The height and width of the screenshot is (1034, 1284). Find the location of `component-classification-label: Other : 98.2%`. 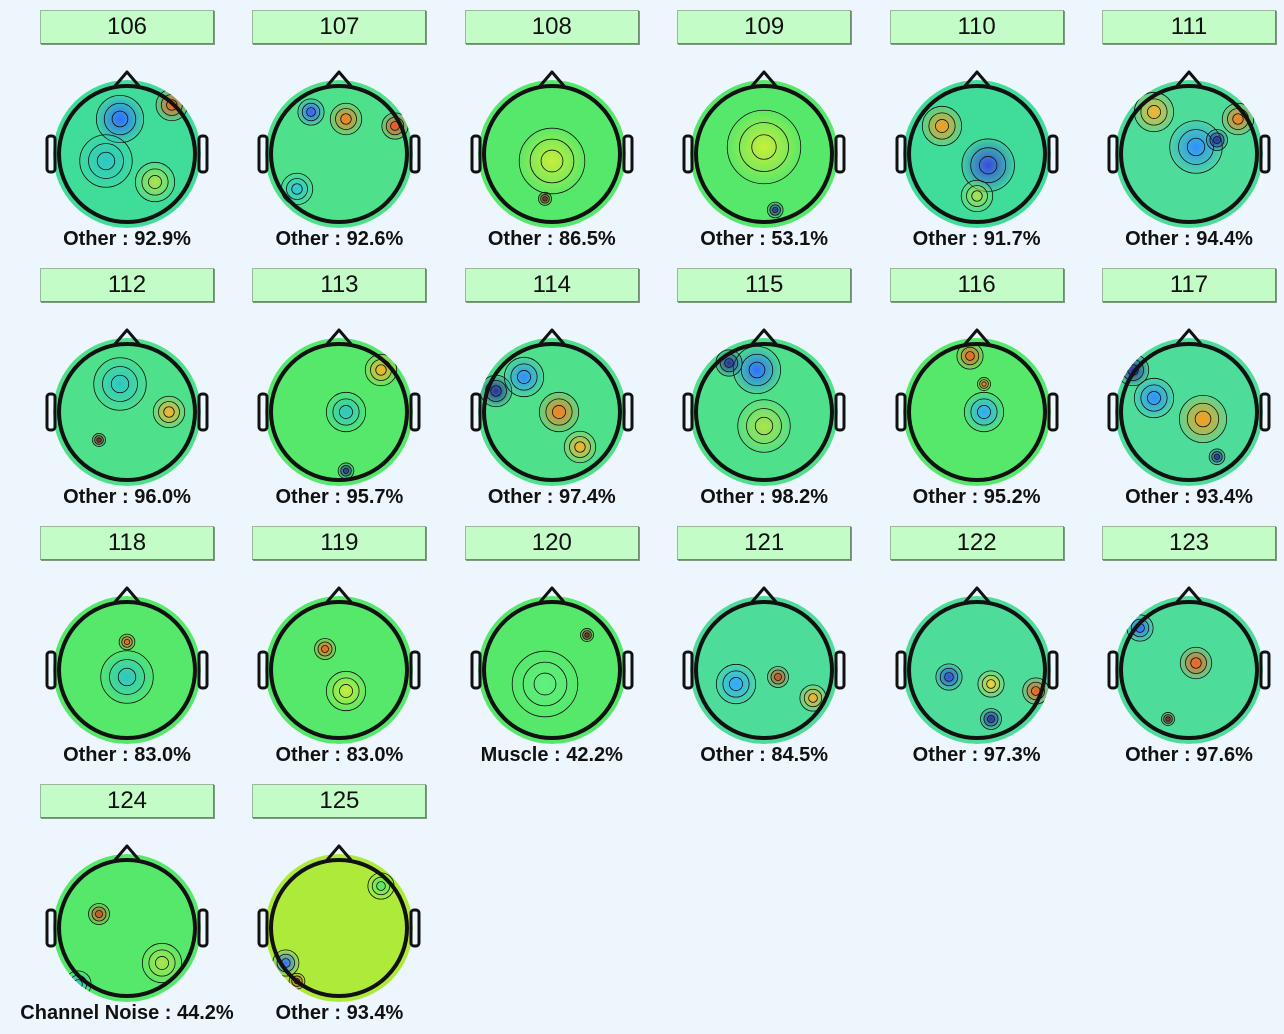

component-classification-label: Other : 98.2% is located at coordinates (764, 497).